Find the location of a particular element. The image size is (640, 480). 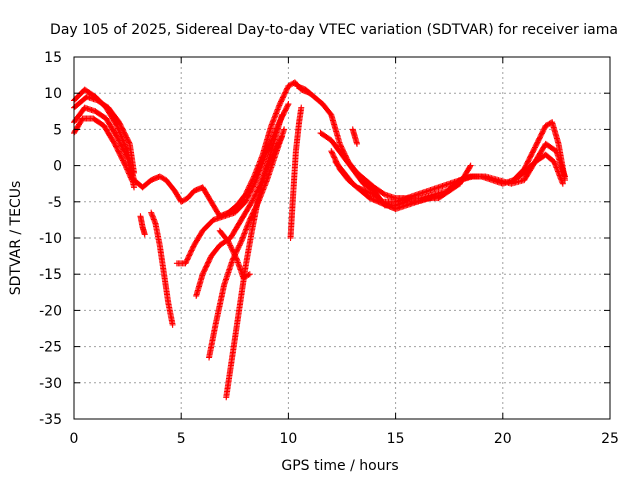

x-tick-label: 25 is located at coordinates (610, 439).